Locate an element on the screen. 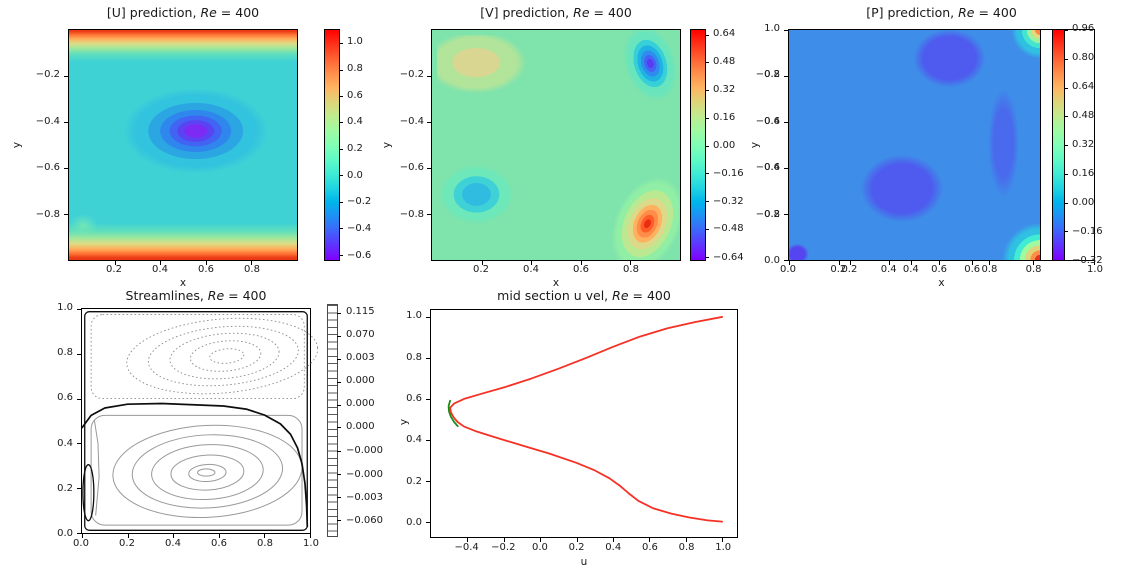  v-plot-axes is located at coordinates (554, 147).